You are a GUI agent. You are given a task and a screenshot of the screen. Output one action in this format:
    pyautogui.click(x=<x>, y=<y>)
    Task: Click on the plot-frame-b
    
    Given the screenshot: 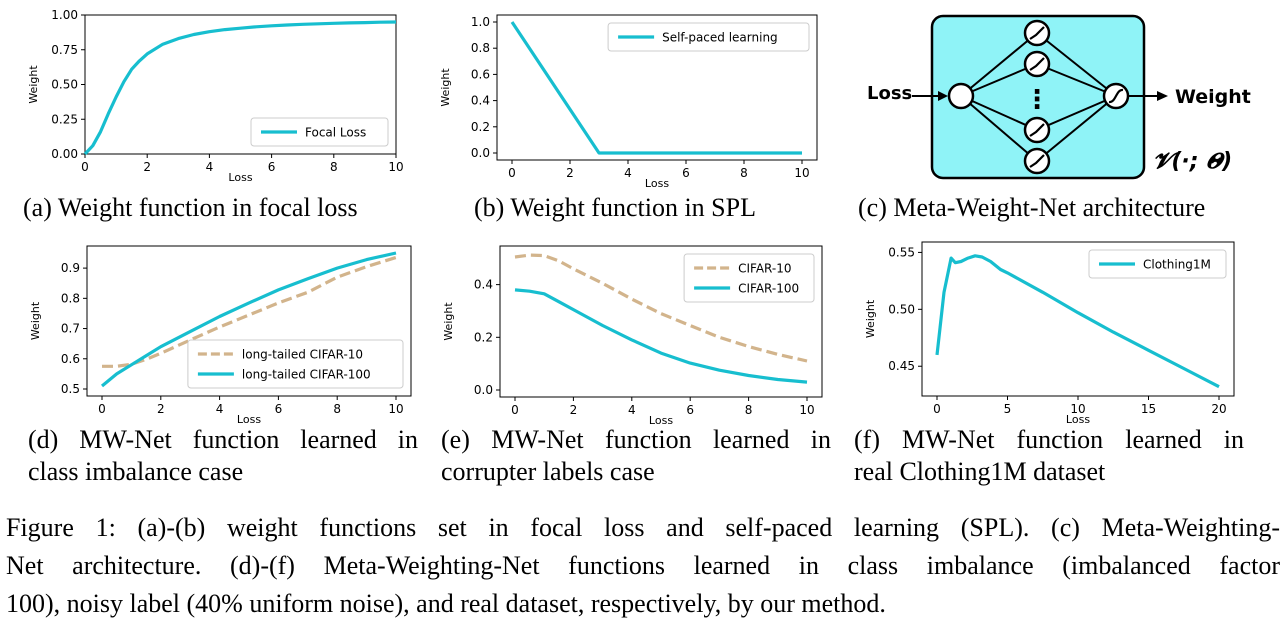 What is the action you would take?
    pyautogui.click(x=657, y=87)
    